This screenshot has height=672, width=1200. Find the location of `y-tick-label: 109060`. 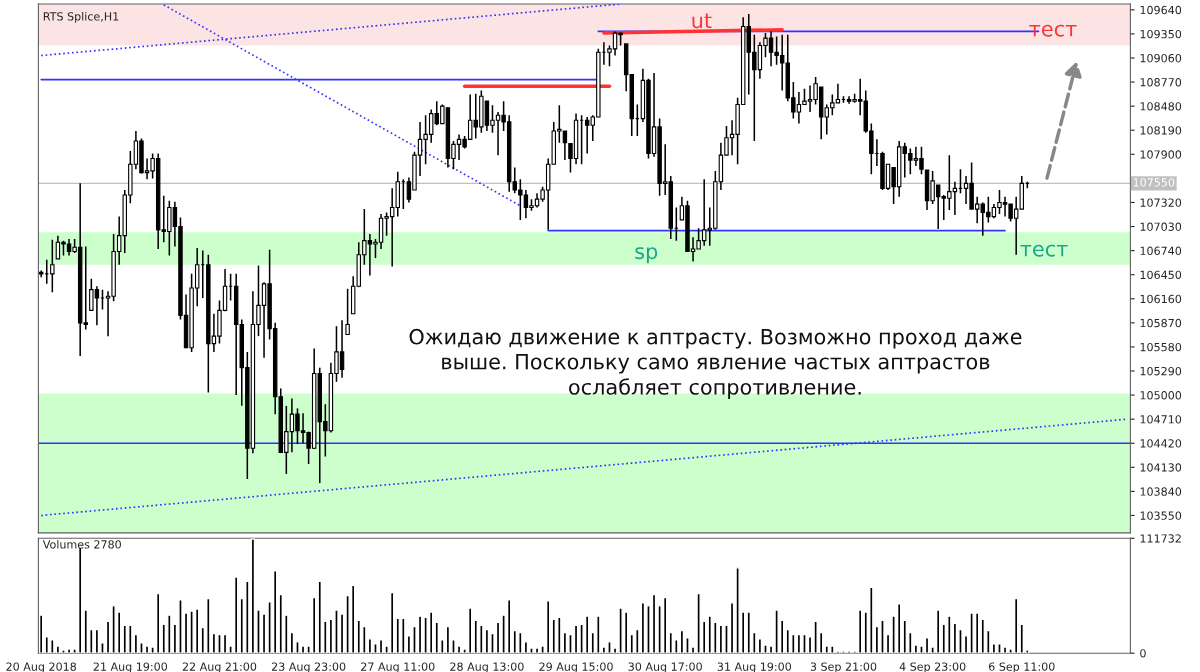

y-tick-label: 109060 is located at coordinates (1161, 58).